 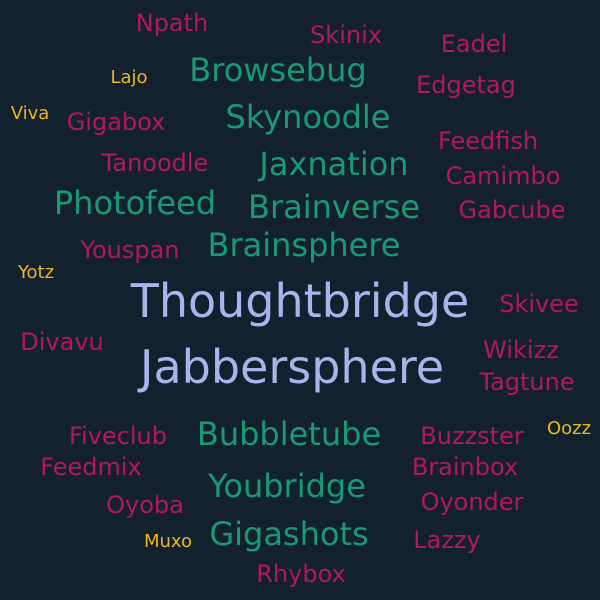 What do you see at coordinates (91, 467) in the screenshot?
I see `word-feedmix: Feedmix` at bounding box center [91, 467].